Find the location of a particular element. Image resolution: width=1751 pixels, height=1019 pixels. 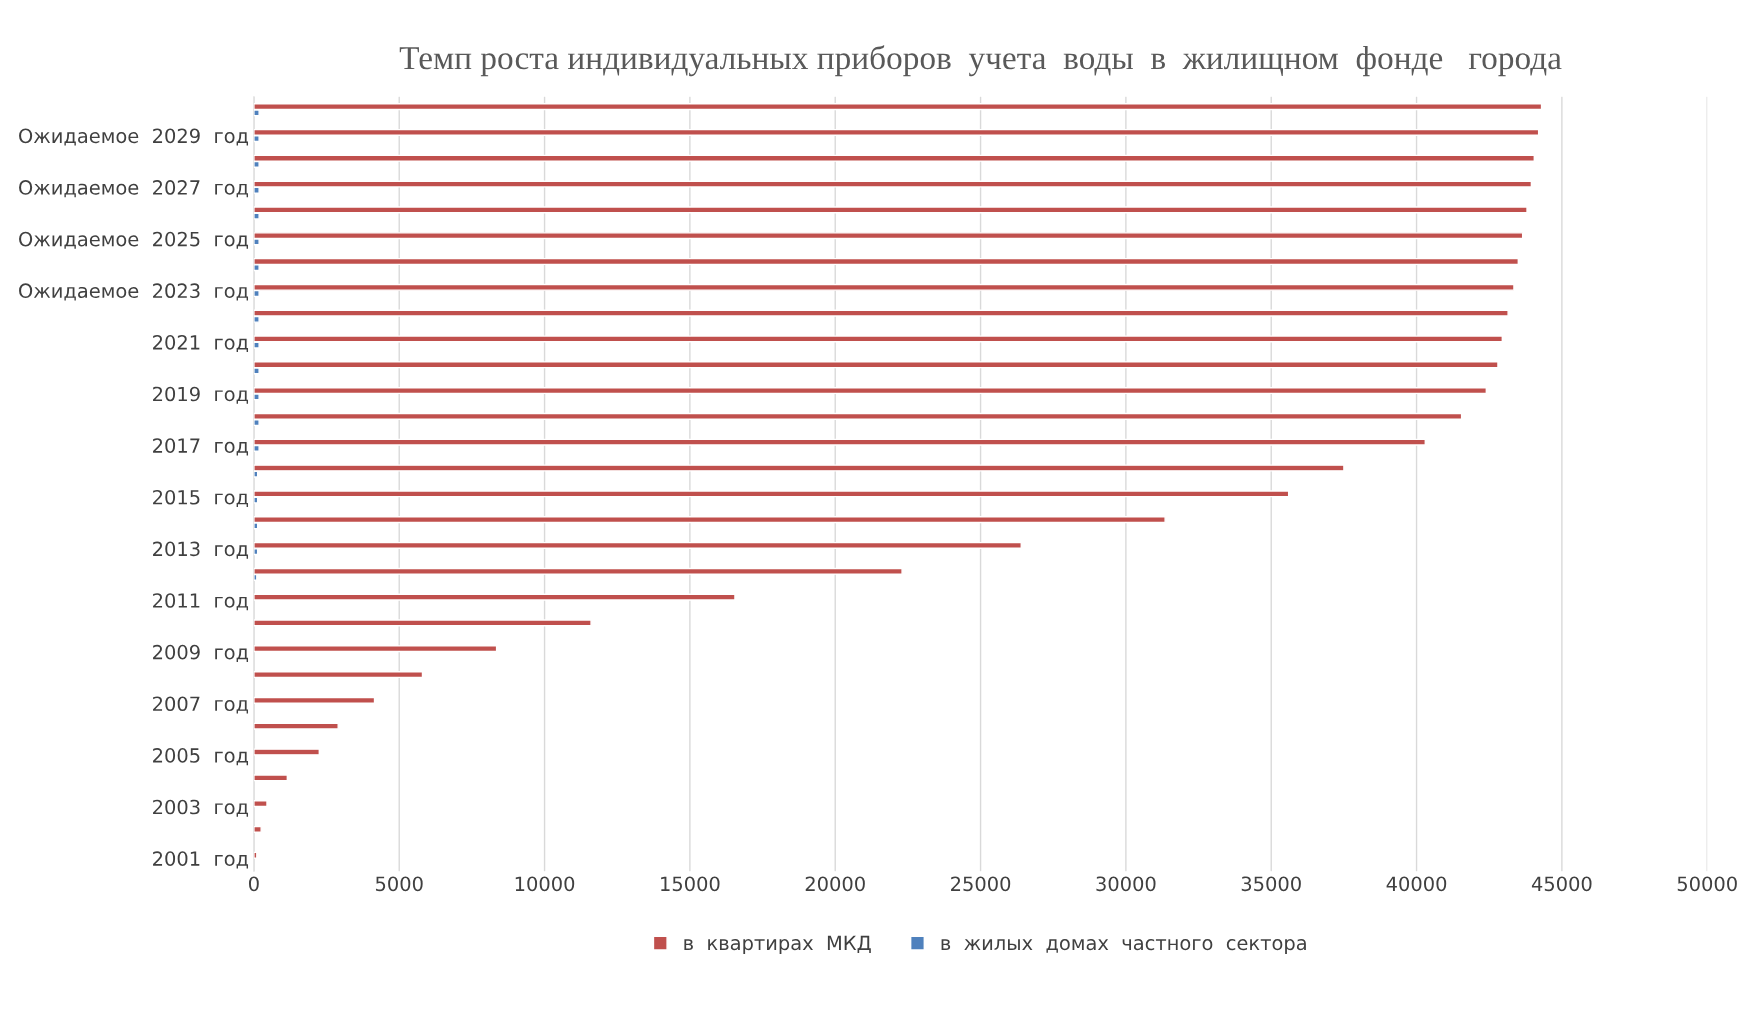

y-tick-label: 2009 год is located at coordinates (201, 653).